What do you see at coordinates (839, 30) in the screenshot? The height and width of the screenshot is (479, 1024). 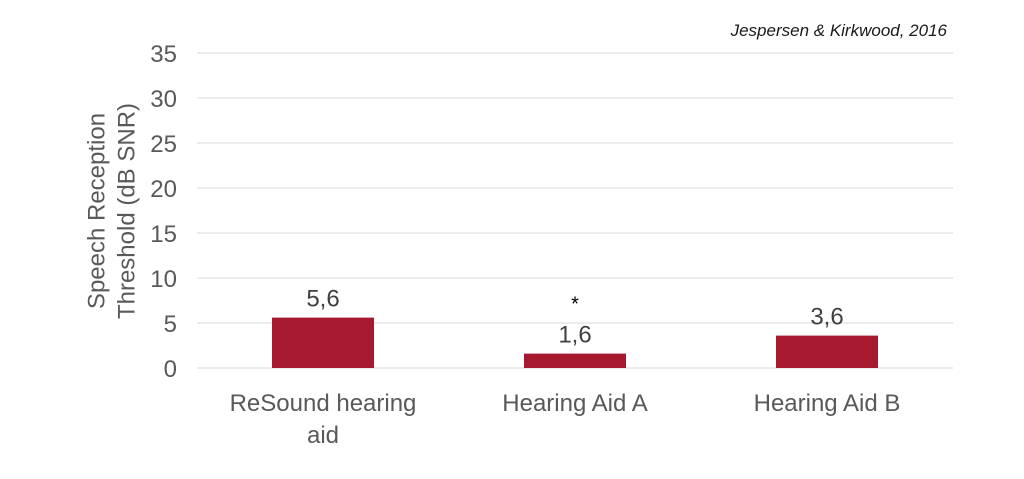 I see `citation-text: Jespersen & Kirkwood, 2016` at bounding box center [839, 30].